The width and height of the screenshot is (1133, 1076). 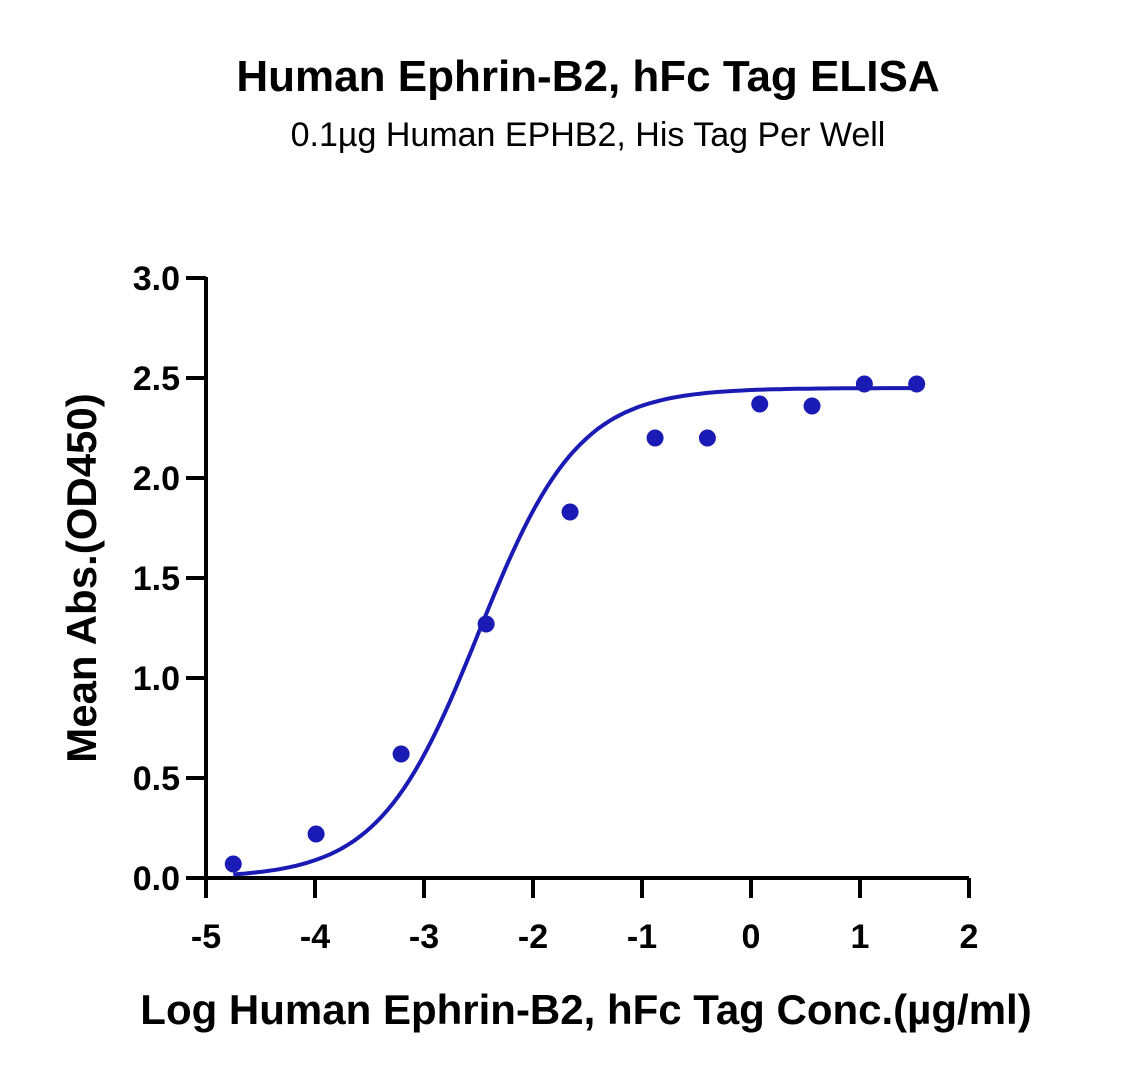 What do you see at coordinates (588, 76) in the screenshot?
I see `chart-title: Human Ephrin-B2, hFc Tag ELISA` at bounding box center [588, 76].